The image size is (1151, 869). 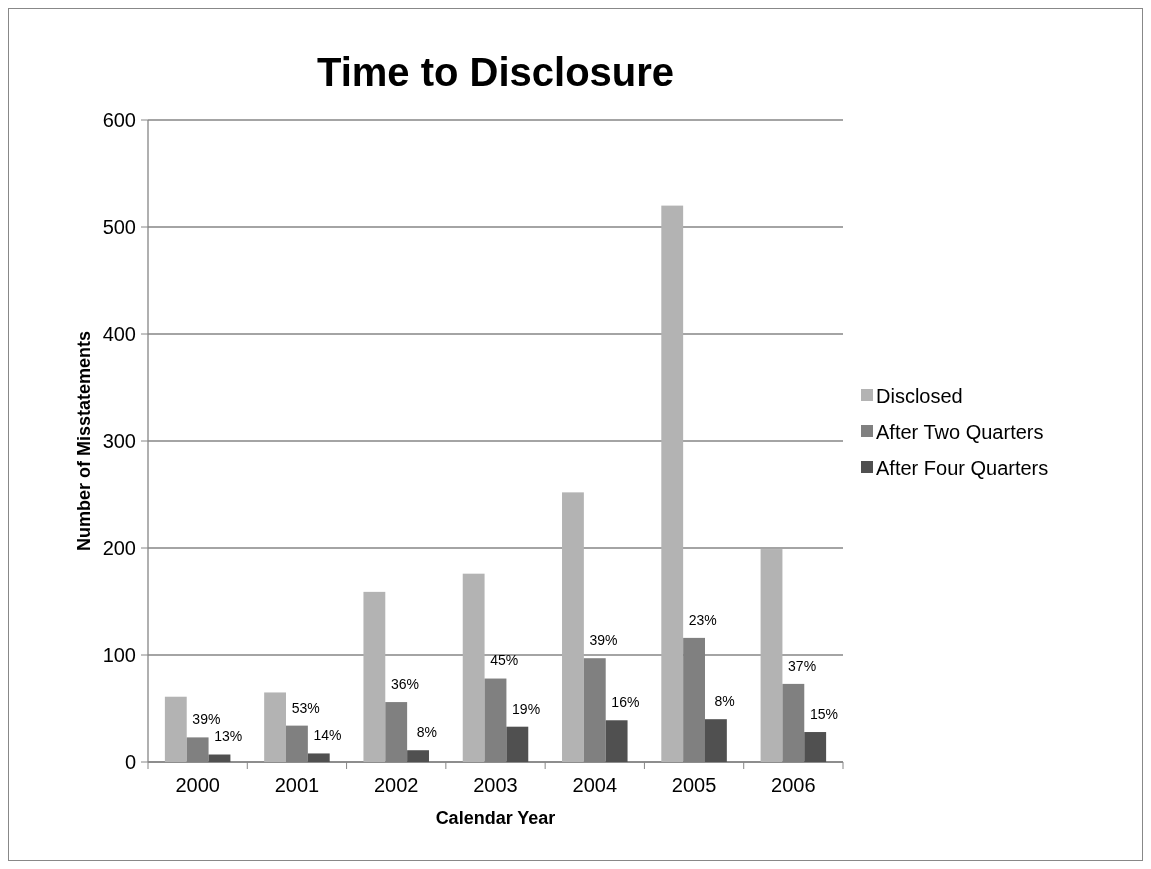 I want to click on x-tick-label: 2000, so click(x=197, y=785).